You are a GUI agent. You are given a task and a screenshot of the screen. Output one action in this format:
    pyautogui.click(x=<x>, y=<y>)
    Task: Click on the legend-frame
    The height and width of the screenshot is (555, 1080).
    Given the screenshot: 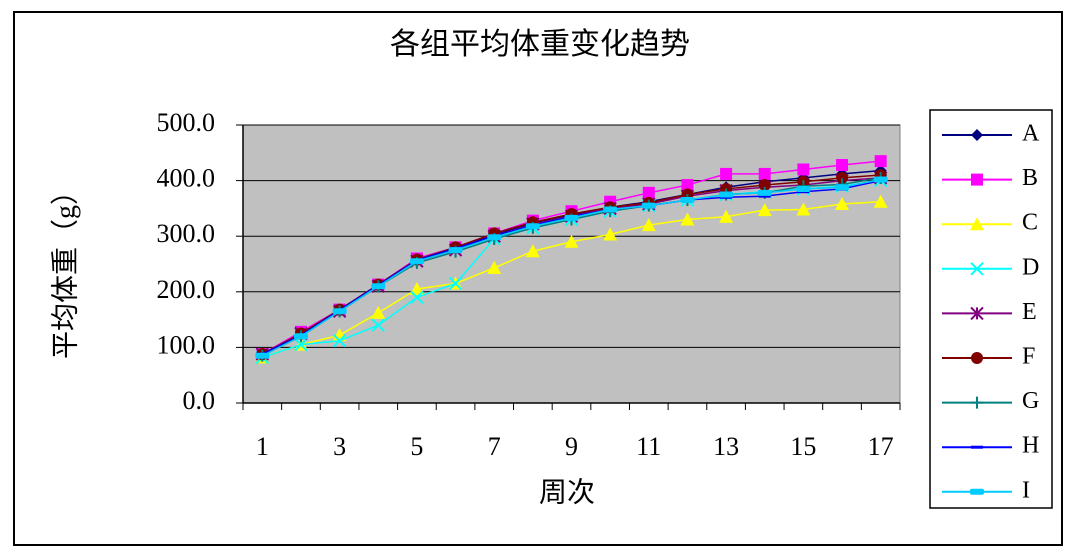 What is the action you would take?
    pyautogui.click(x=991, y=309)
    